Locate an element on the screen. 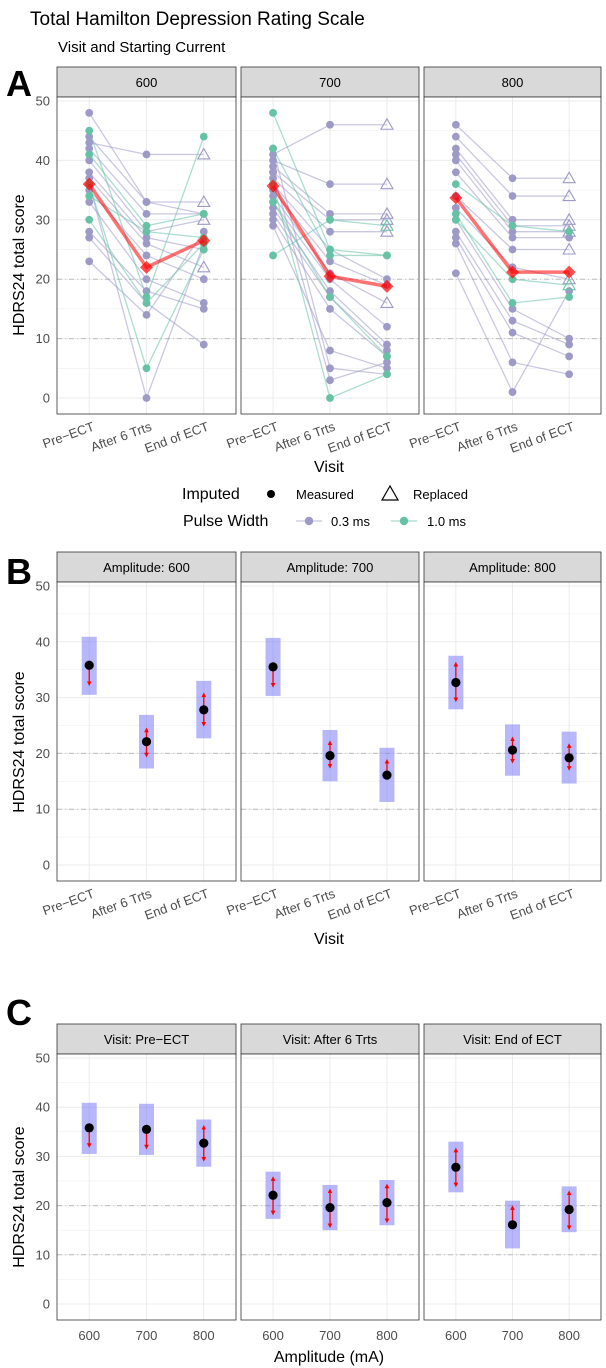 This screenshot has width=606, height=1368. legend-replaced-label: Replaced is located at coordinates (440, 494).